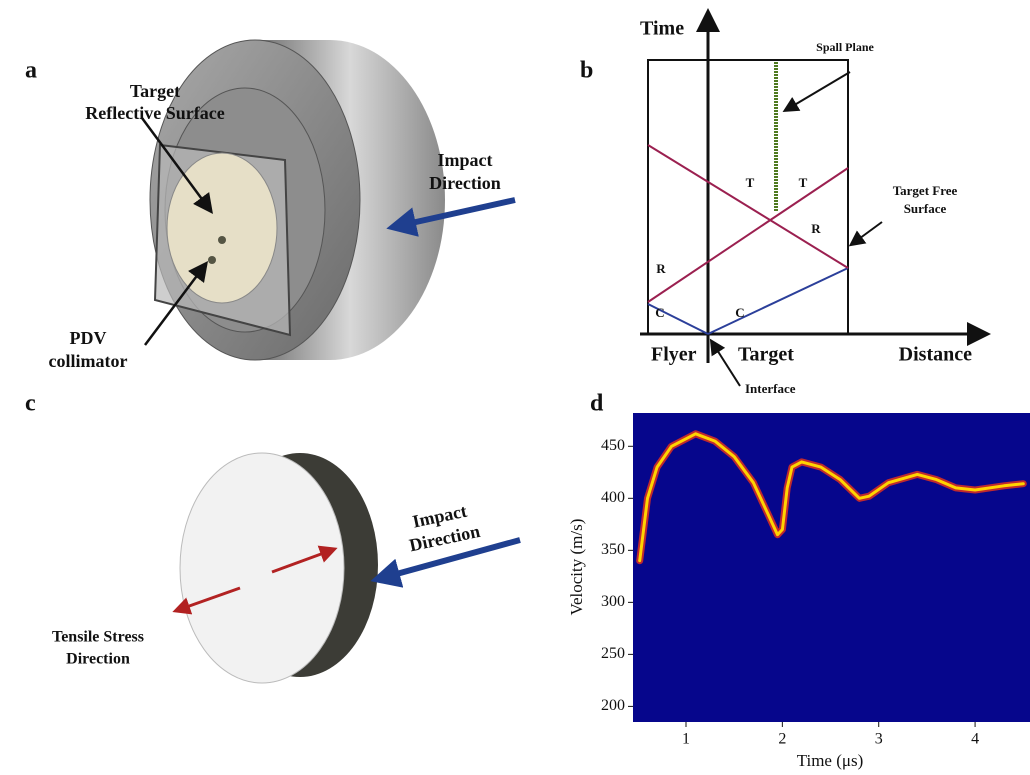 The image size is (1030, 775). I want to click on panel-label: b, so click(586, 71).